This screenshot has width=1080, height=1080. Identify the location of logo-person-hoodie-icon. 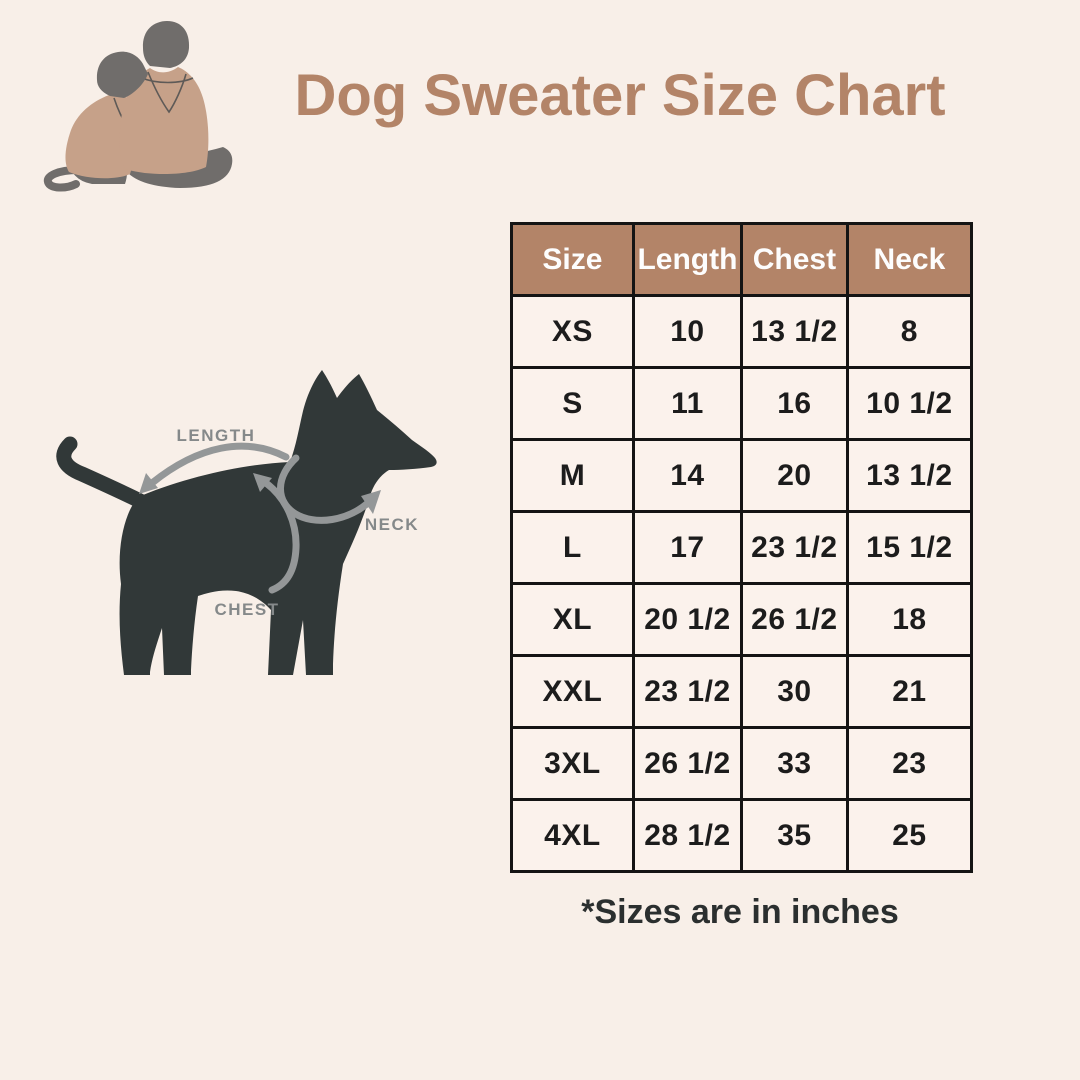
(164, 121).